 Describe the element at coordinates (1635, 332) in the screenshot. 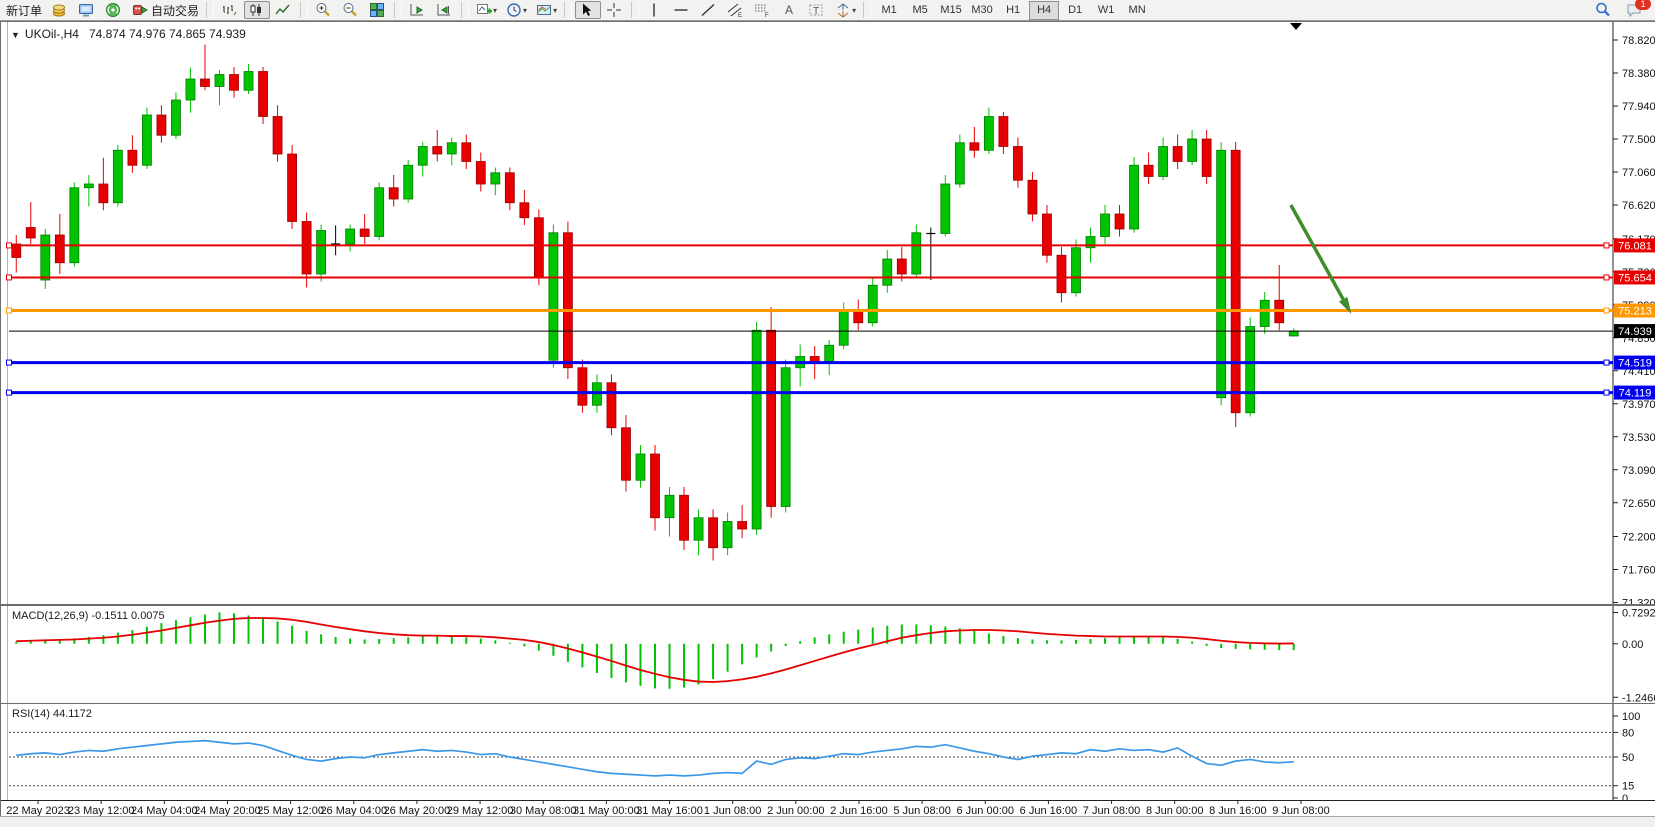

I see `svg-text: 74.939` at that location.